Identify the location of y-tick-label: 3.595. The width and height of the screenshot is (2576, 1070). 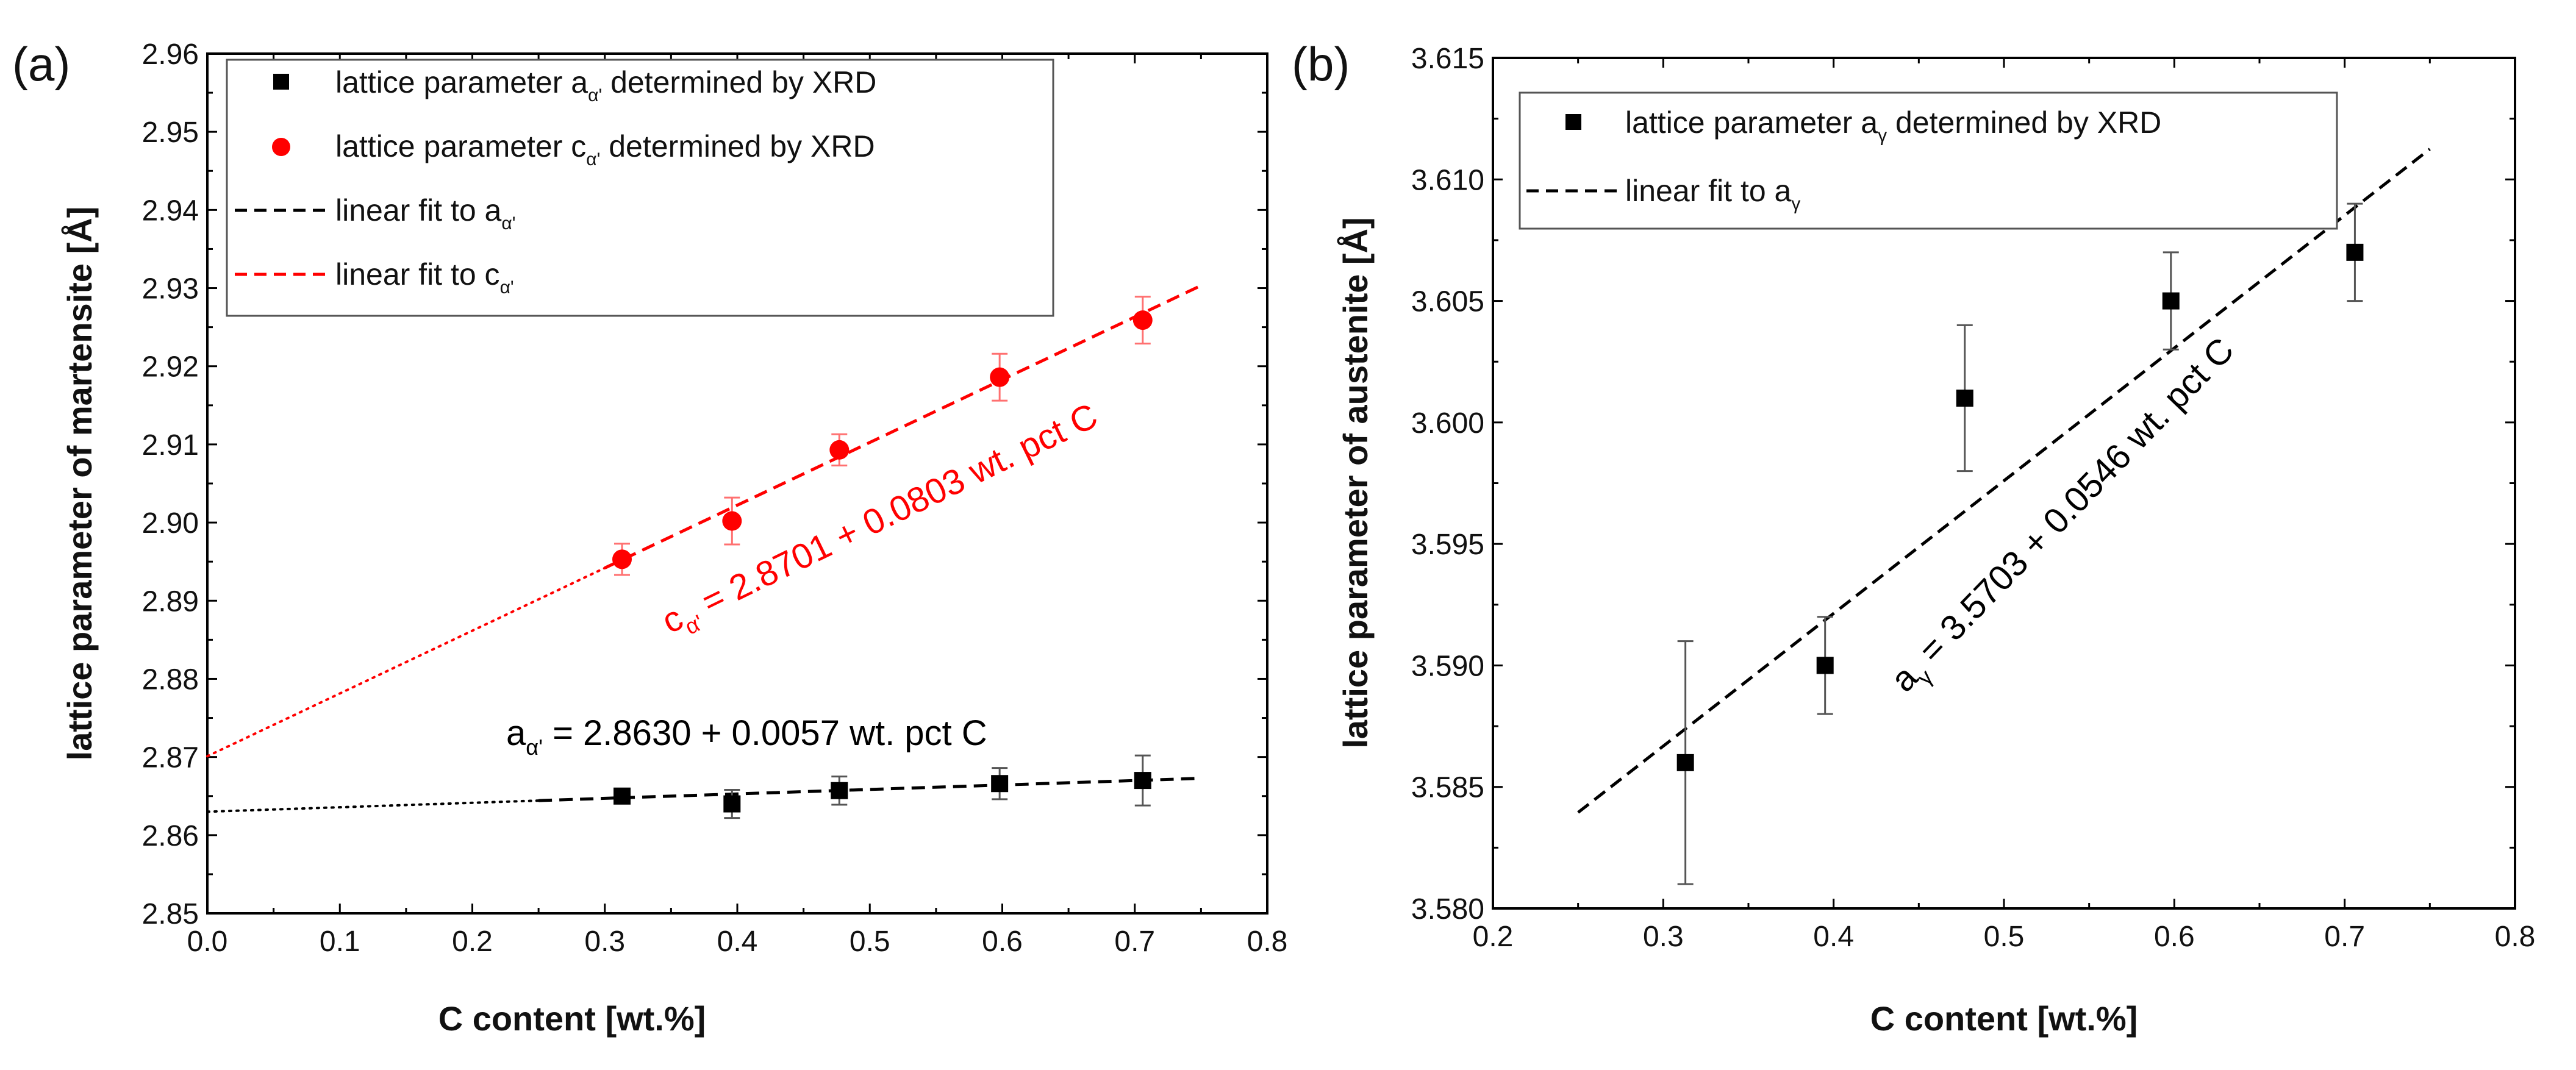
(1447, 545).